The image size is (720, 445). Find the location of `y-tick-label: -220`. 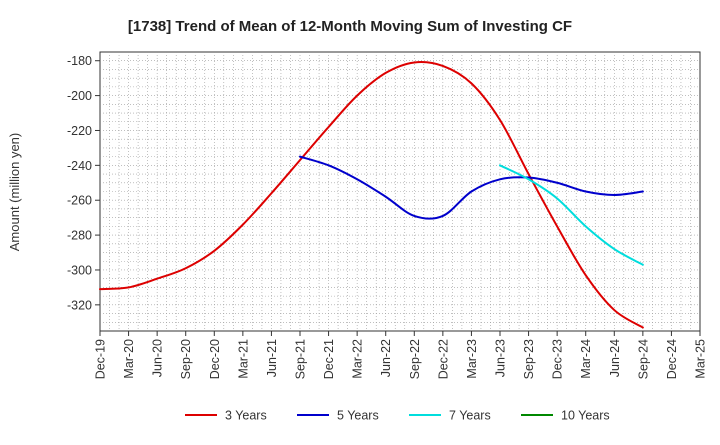

y-tick-label: -220 is located at coordinates (79, 131).